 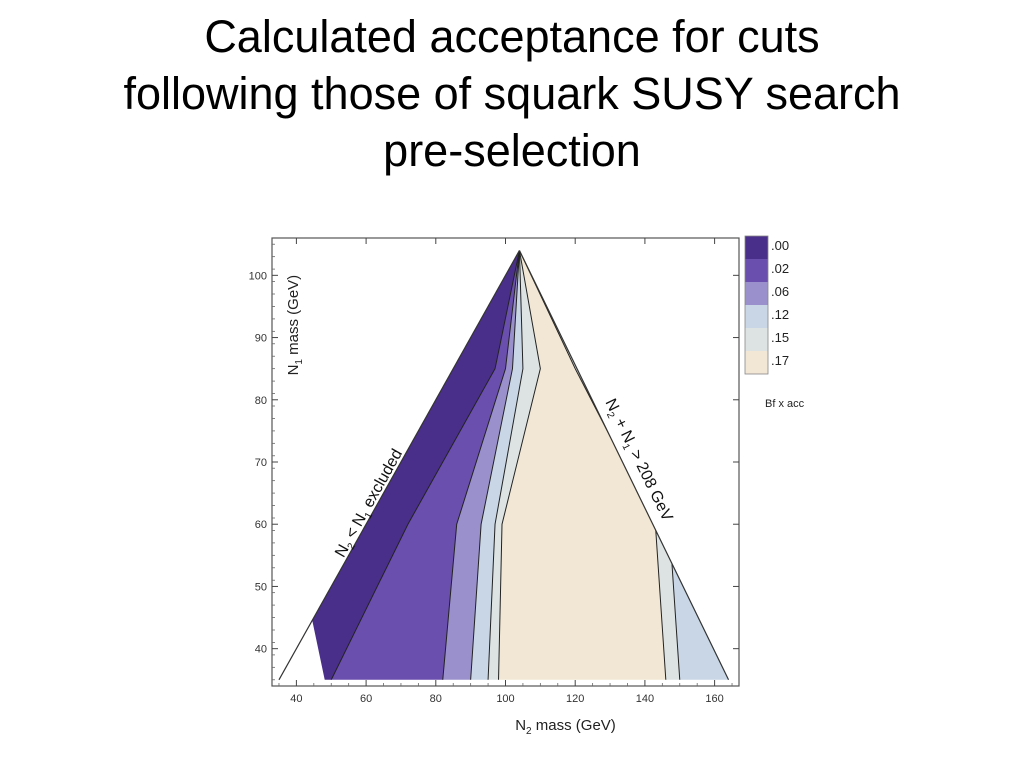 What do you see at coordinates (714, 699) in the screenshot?
I see `x-tick-label-160: 160` at bounding box center [714, 699].